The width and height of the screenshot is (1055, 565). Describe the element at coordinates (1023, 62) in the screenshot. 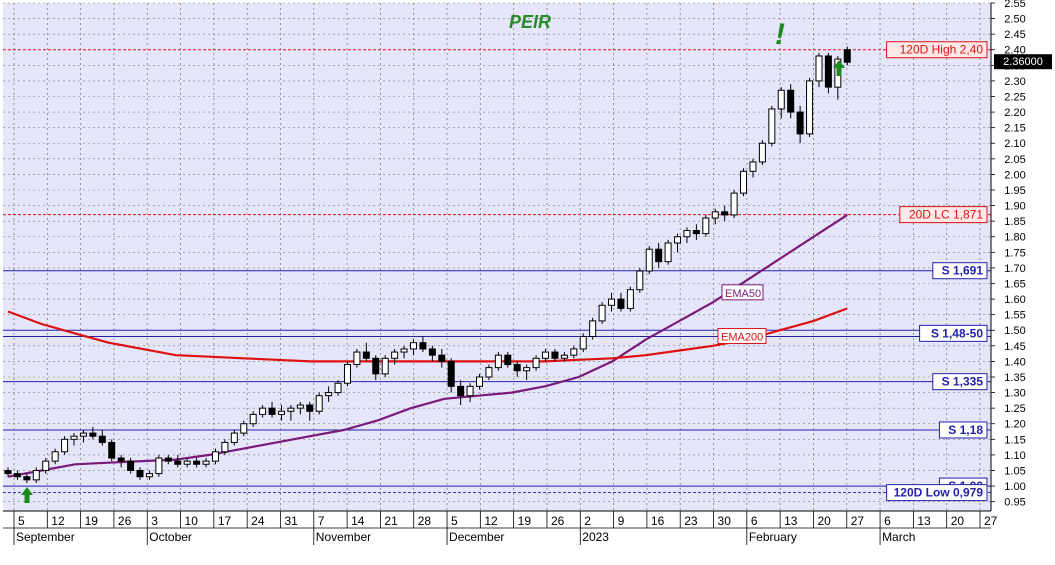

I see `current-price-box` at that location.